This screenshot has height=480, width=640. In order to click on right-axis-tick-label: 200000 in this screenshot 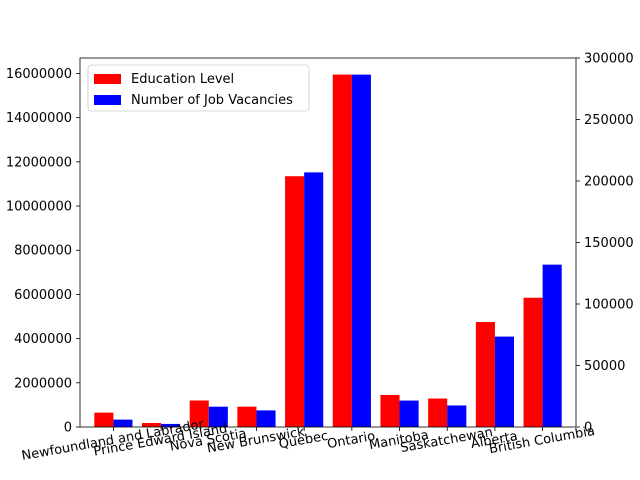, I will do `click(609, 182)`.